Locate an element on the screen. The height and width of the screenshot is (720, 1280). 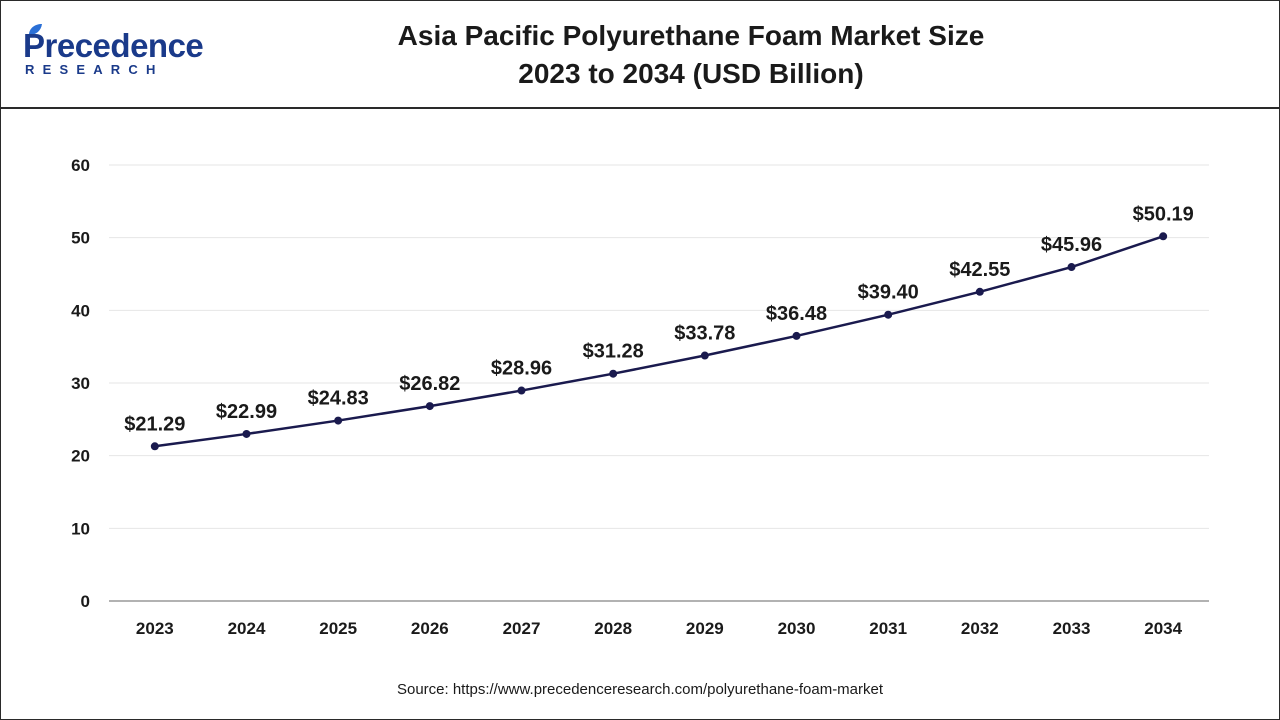
data-label: $31.28 is located at coordinates (613, 352).